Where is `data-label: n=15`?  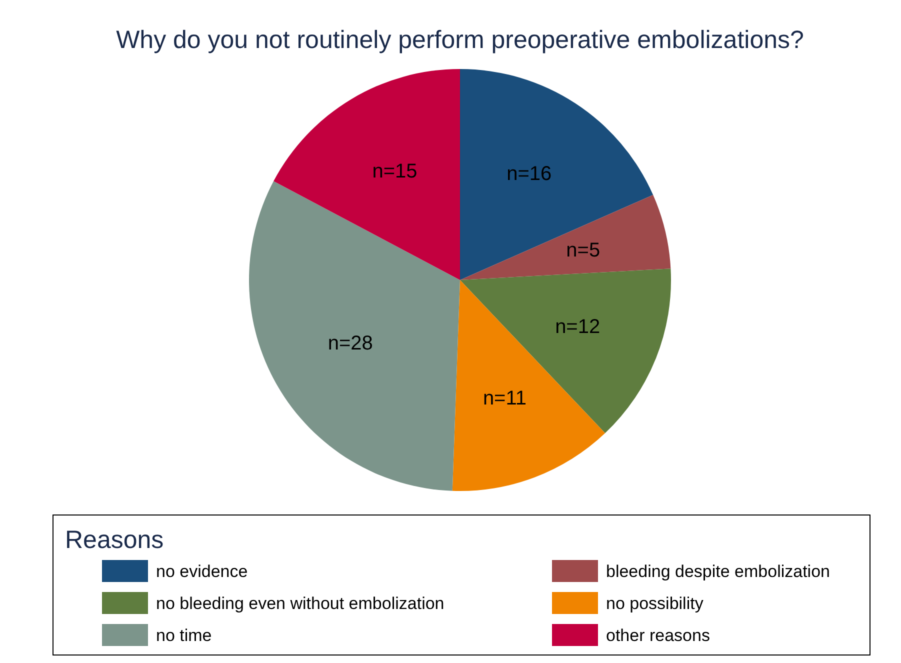
data-label: n=15 is located at coordinates (395, 171).